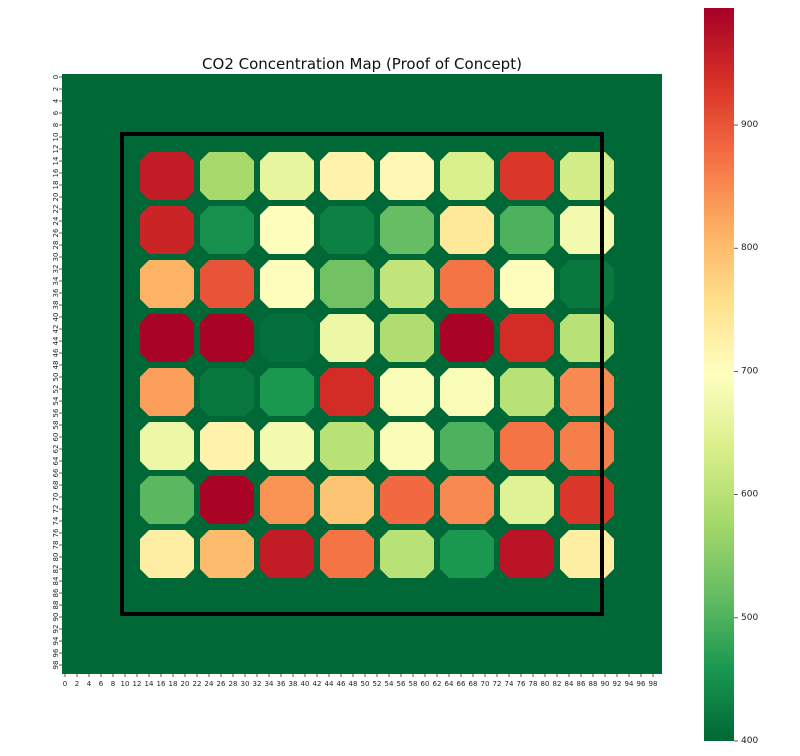 This screenshot has height=756, width=800. What do you see at coordinates (407, 176) in the screenshot?
I see `sensor-cell-r0-c4` at bounding box center [407, 176].